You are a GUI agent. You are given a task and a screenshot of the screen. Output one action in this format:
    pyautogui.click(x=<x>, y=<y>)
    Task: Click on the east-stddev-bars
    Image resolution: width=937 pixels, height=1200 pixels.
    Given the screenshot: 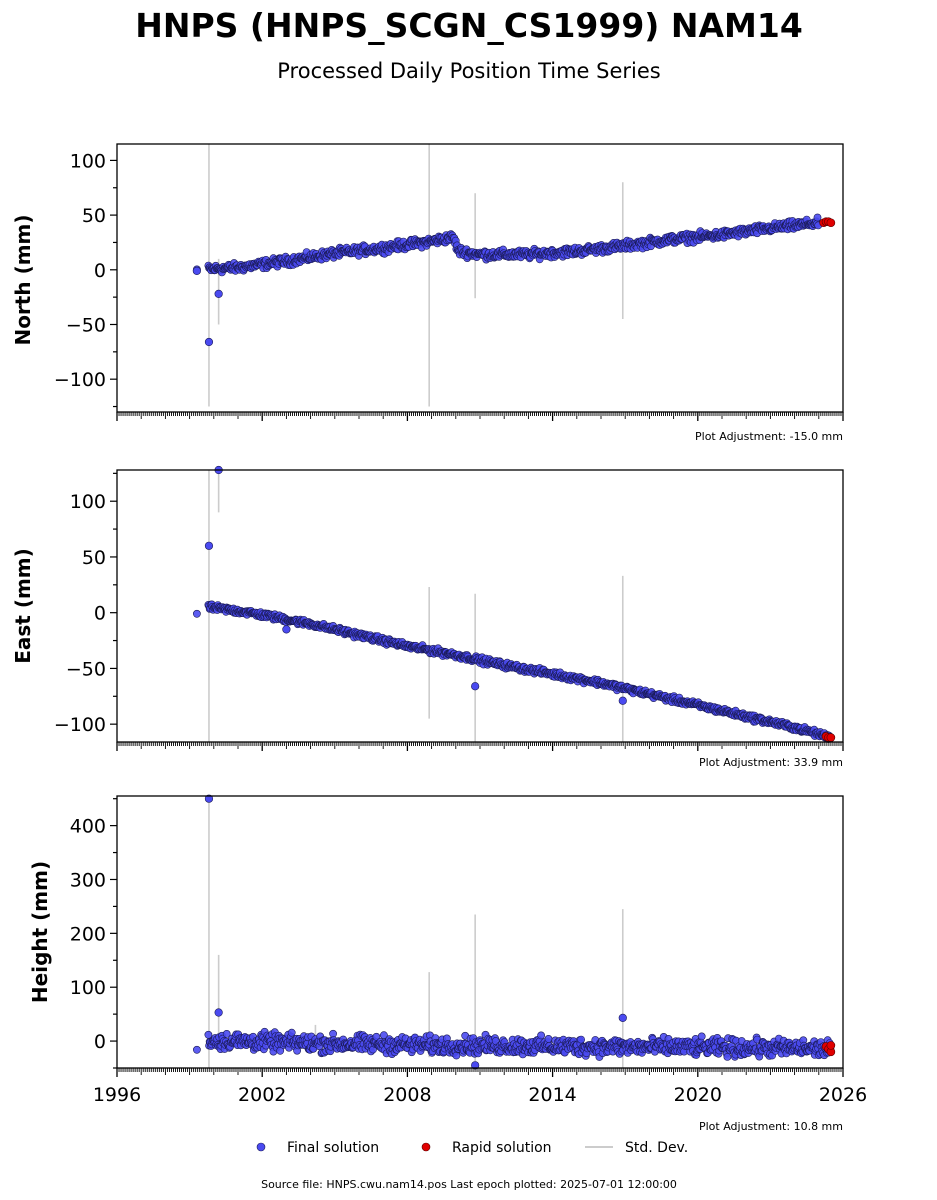 What is the action you would take?
    pyautogui.click(x=416, y=606)
    